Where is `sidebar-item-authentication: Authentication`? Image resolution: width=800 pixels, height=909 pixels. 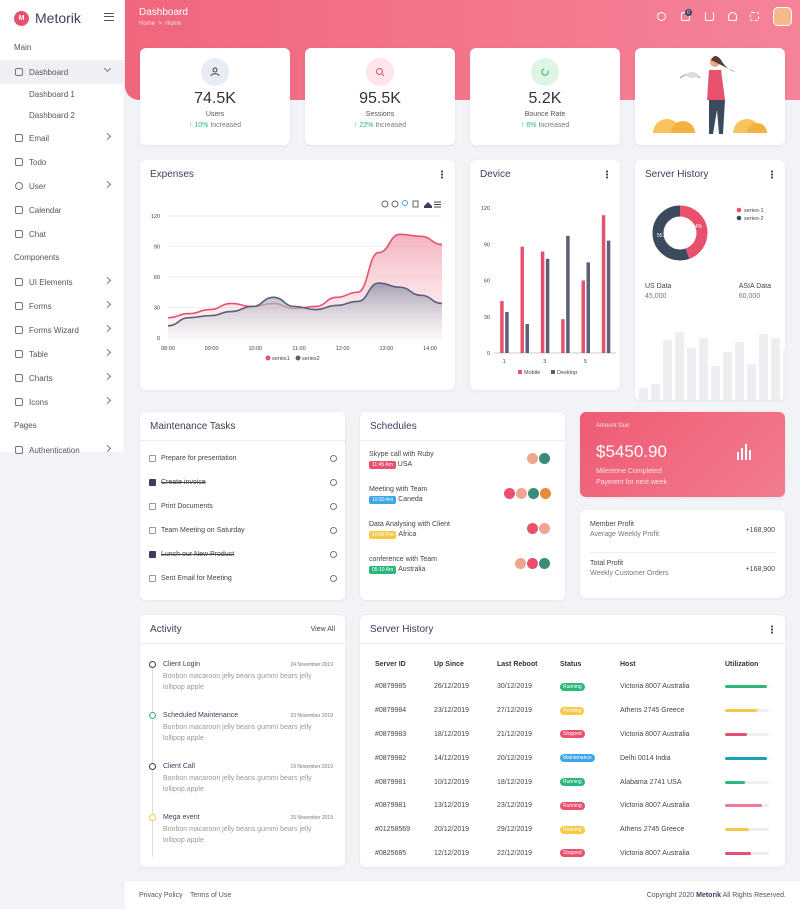
sidebar-item-authentication: Authentication is located at coordinates (62, 450).